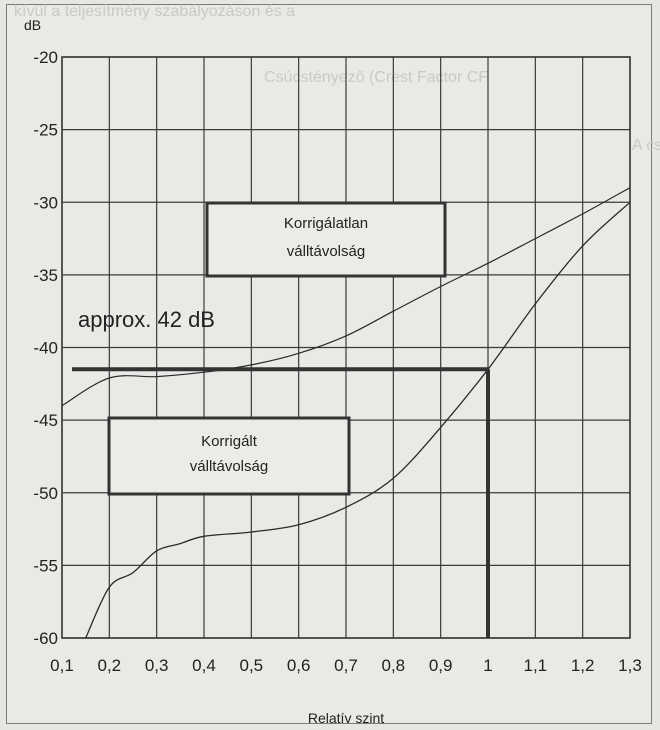 This screenshot has height=730, width=660. What do you see at coordinates (394, 665) in the screenshot?
I see `x-tick-label: 0,8` at bounding box center [394, 665].